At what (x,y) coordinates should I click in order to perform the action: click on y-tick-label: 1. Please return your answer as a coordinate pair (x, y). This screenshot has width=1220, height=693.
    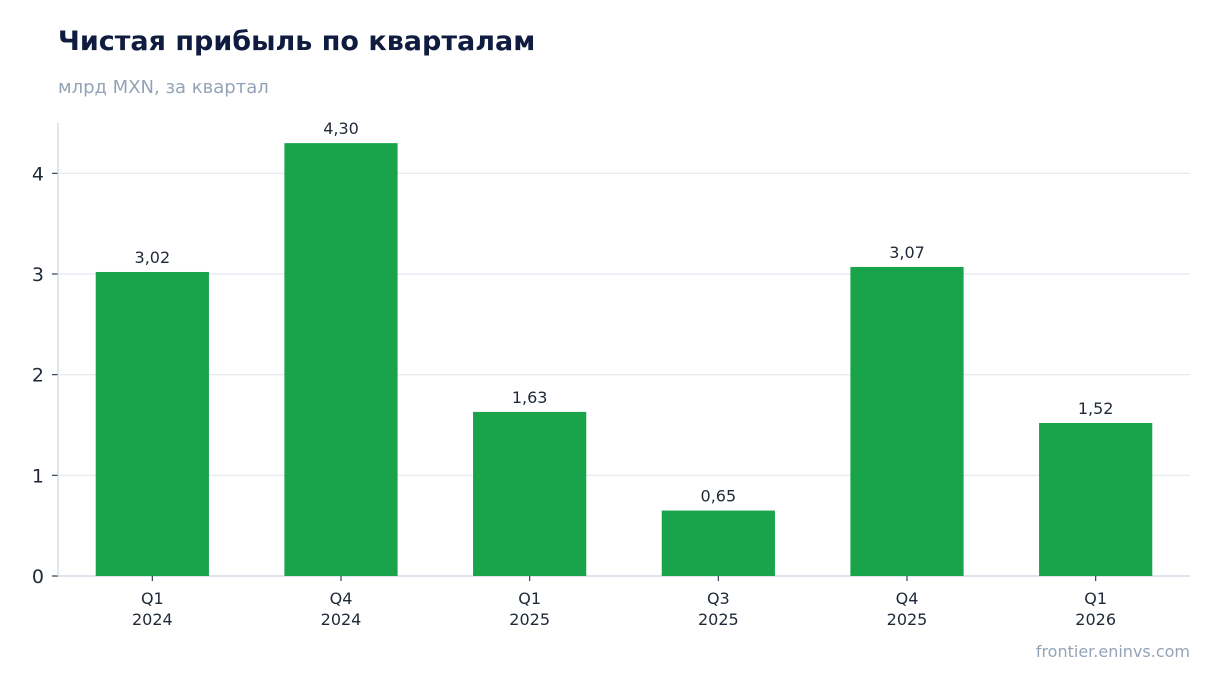
    Looking at the image, I should click on (38, 476).